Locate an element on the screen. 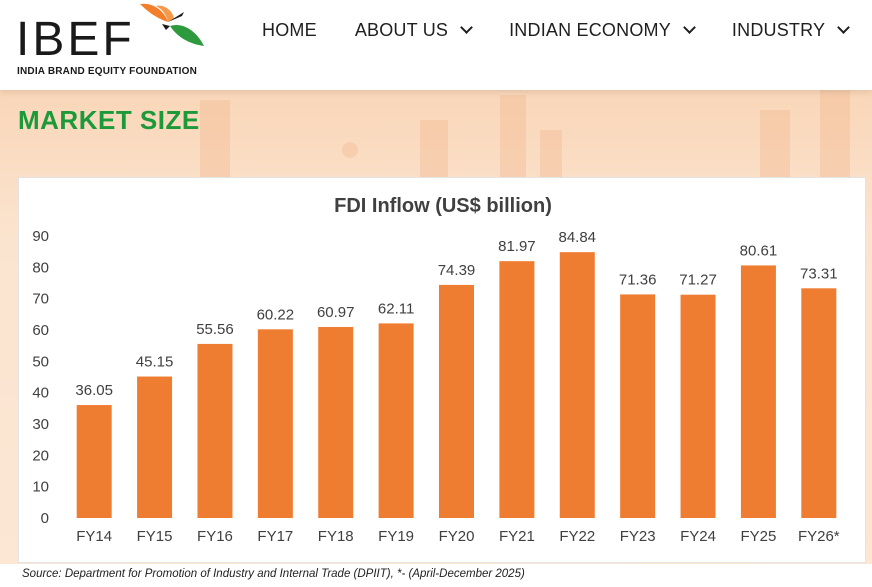 The height and width of the screenshot is (587, 872). logo-wordmark: IBEF is located at coordinates (75, 39).